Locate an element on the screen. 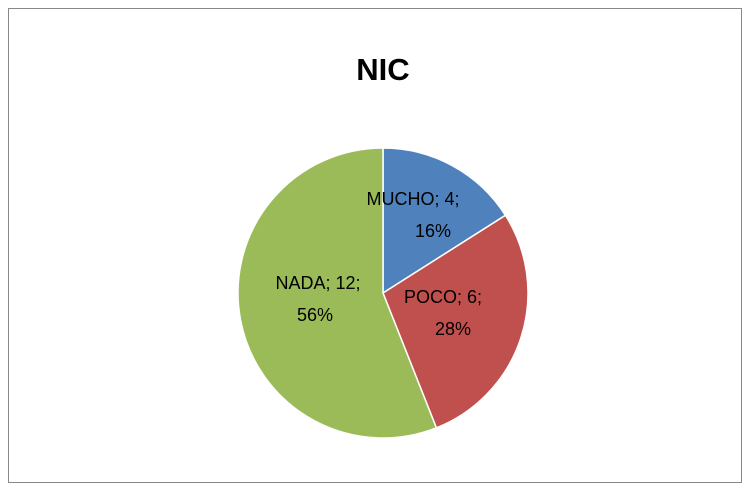  data-label: POCO; 6; is located at coordinates (443, 297).